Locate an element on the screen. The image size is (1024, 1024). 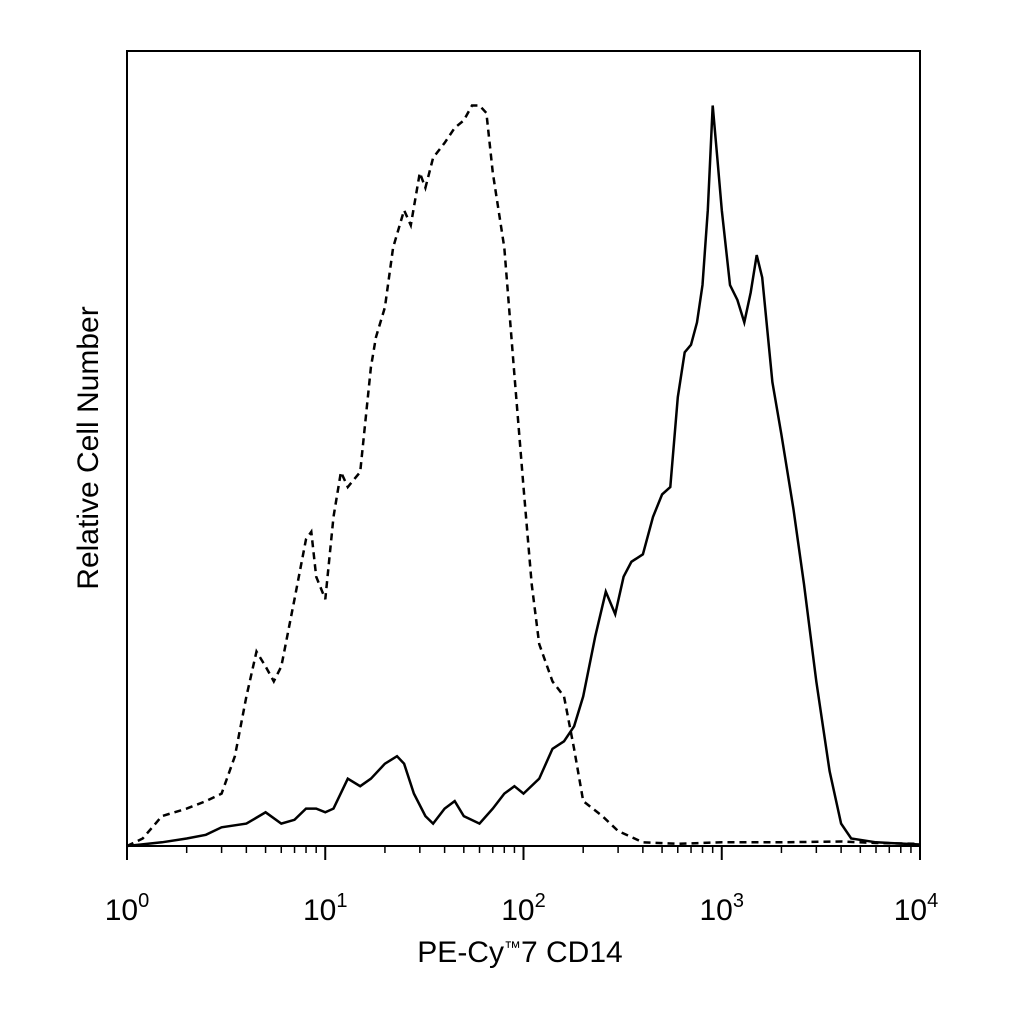
x-tick-label: 10² is located at coordinates (523, 908).